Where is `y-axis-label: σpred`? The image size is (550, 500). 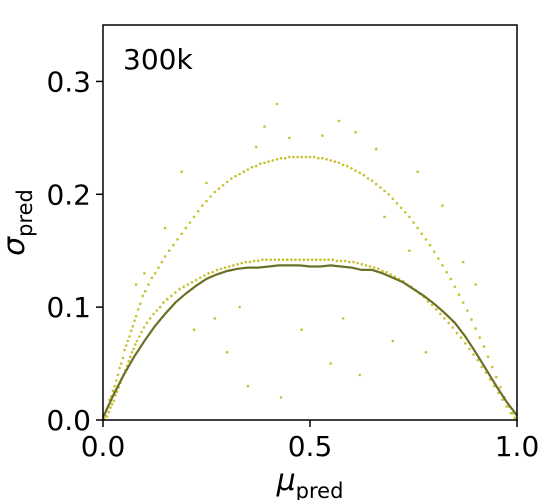
y-axis-label: σpred is located at coordinates (18, 222).